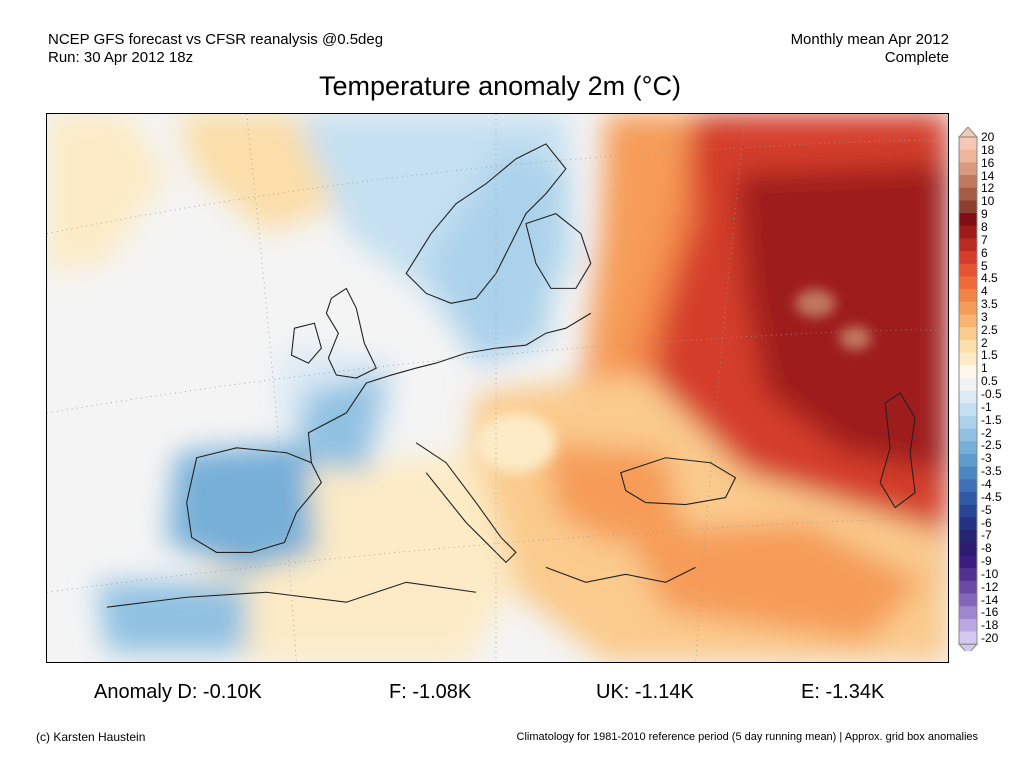 The image size is (1024, 768). Describe the element at coordinates (178, 692) in the screenshot. I see `stat-germany: Anomaly D: -0.10K` at that location.